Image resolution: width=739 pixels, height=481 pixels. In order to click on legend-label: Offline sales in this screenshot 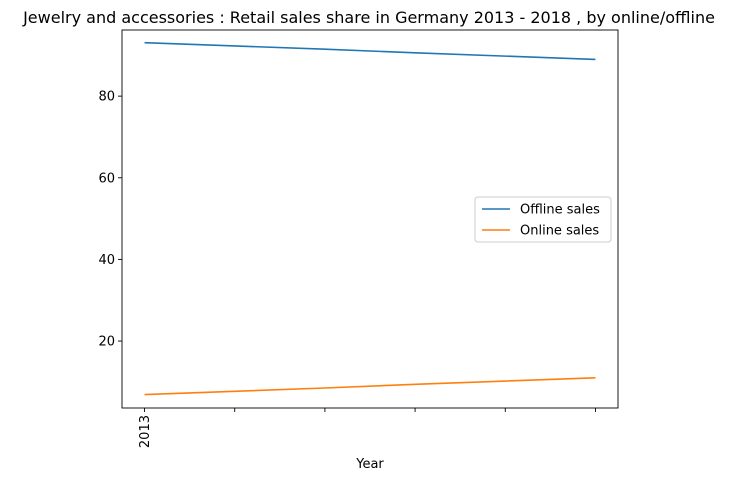, I will do `click(560, 210)`.